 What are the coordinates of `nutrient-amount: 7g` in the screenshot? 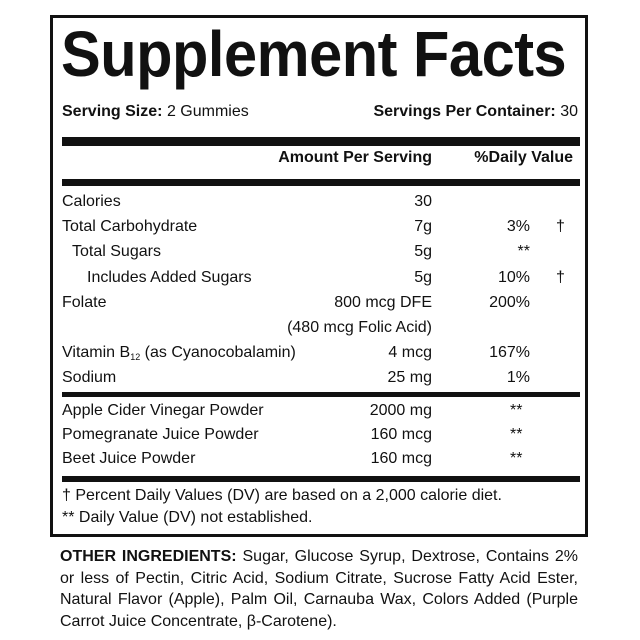 It's located at (423, 227).